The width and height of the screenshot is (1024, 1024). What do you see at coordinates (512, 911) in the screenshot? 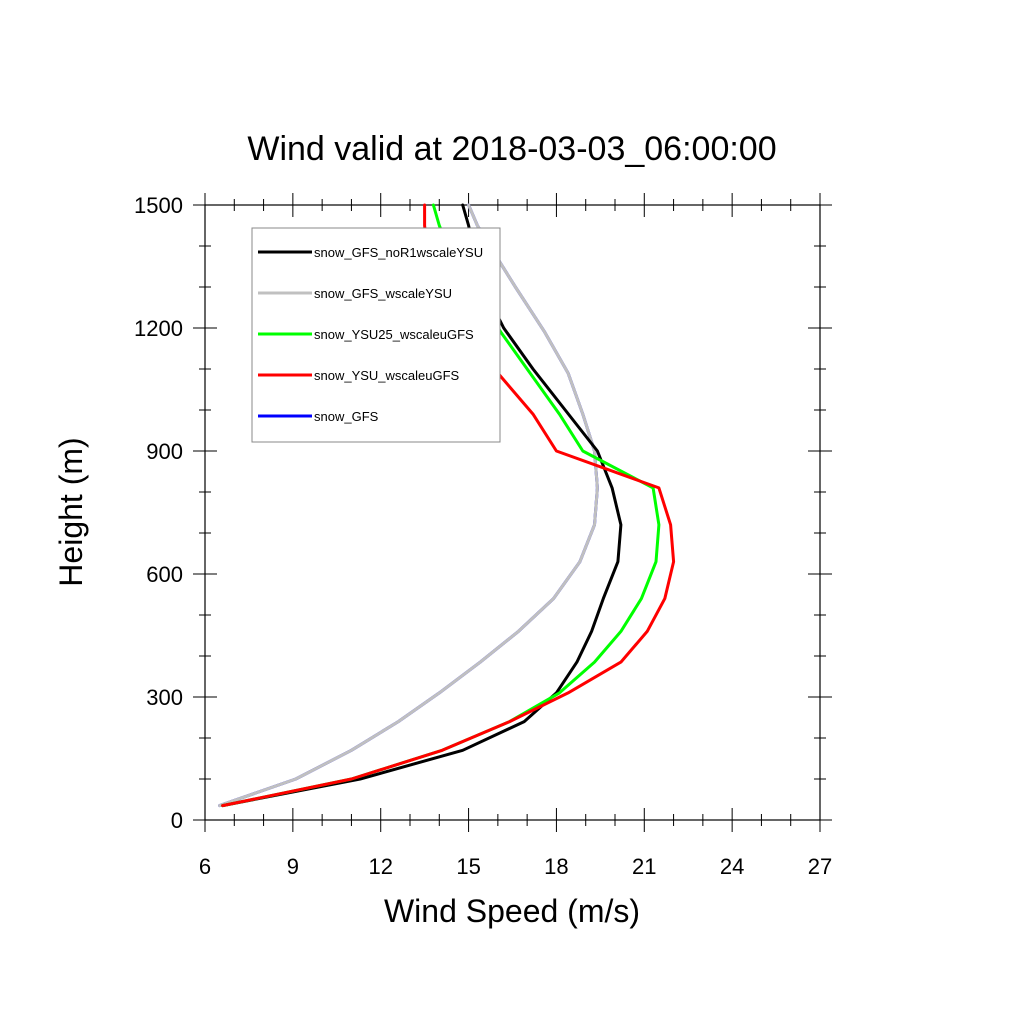
I see `x-axis-title: Wind Speed (m/s)` at bounding box center [512, 911].